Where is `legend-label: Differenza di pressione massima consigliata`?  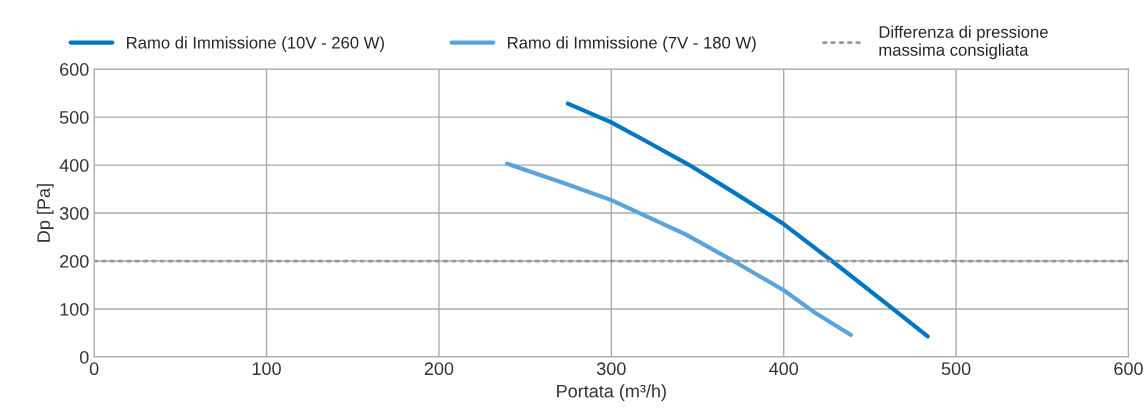 legend-label: Differenza di pressione massima consigliata is located at coordinates (963, 42).